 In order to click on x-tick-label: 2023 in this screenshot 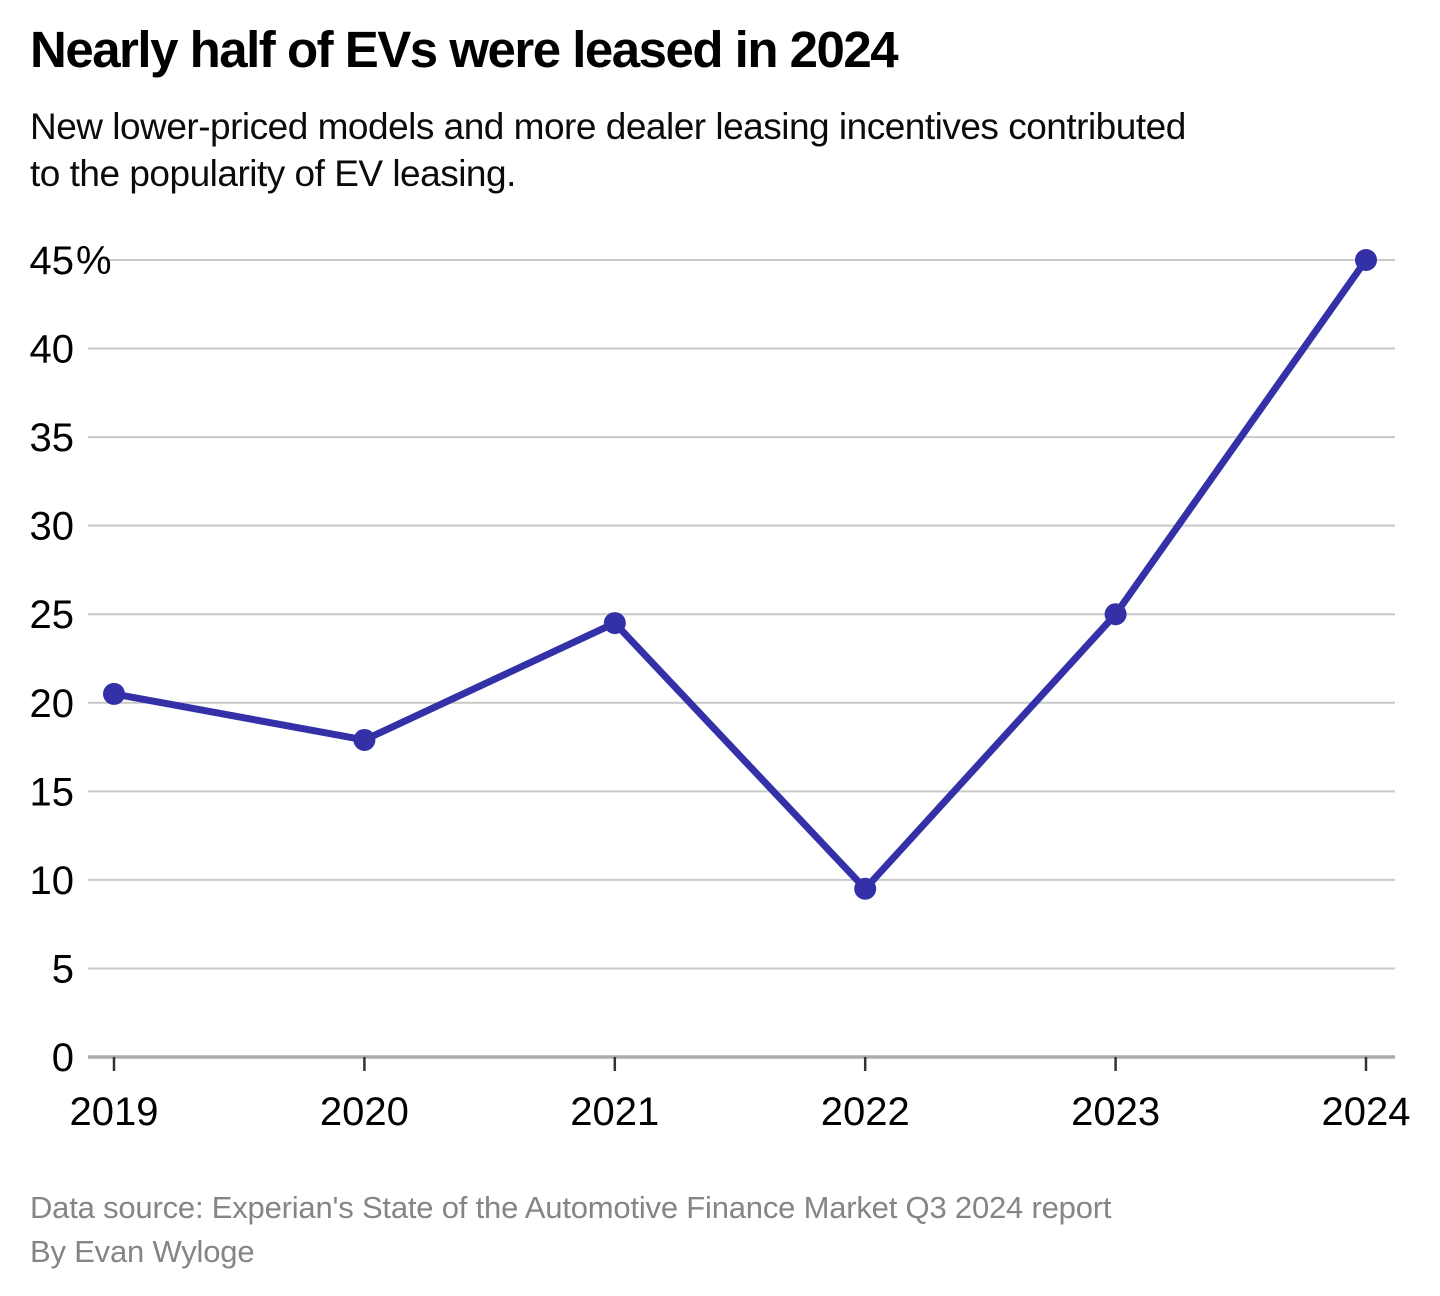, I will do `click(1115, 1112)`.